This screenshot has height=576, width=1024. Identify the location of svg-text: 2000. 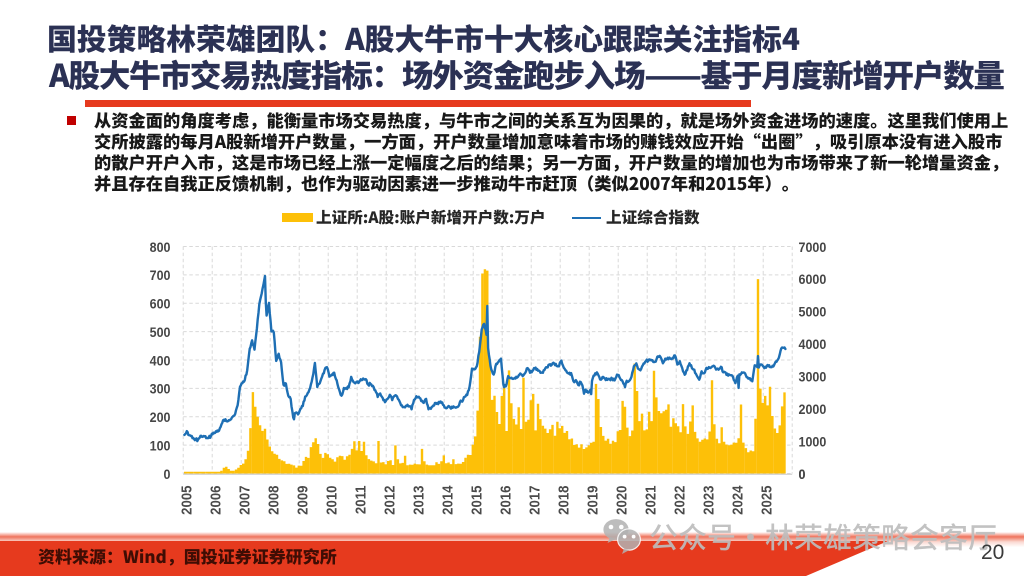
(813, 409).